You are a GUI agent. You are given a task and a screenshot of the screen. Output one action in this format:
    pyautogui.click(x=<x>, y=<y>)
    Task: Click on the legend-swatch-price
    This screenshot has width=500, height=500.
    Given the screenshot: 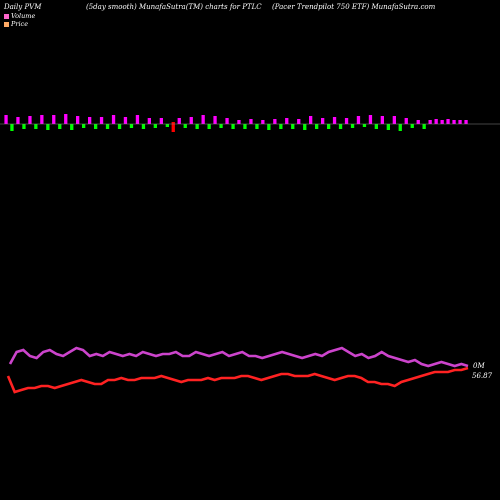 What is the action you would take?
    pyautogui.click(x=6, y=24)
    